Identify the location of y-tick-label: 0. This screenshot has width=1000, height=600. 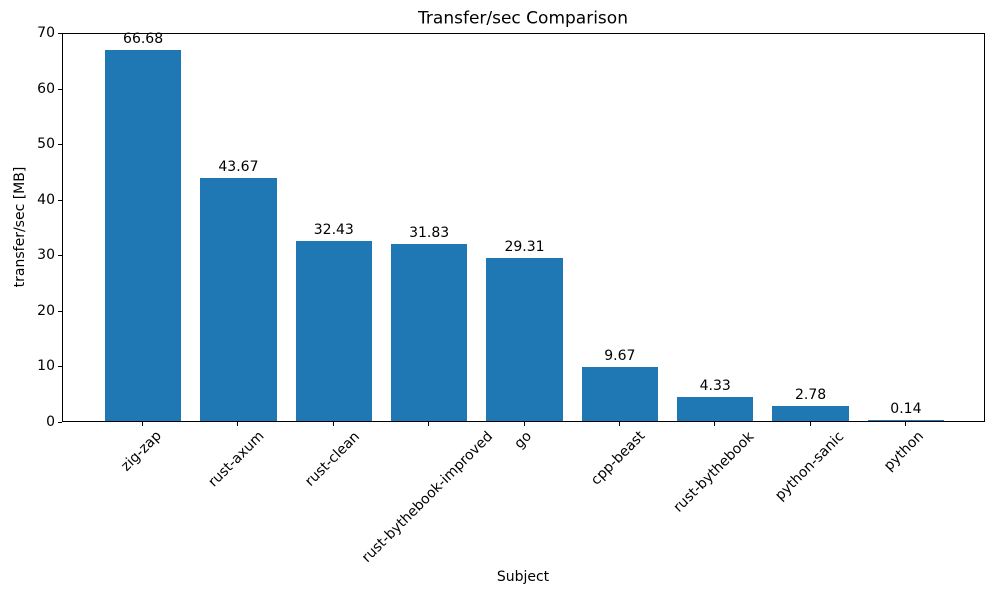
(50, 422).